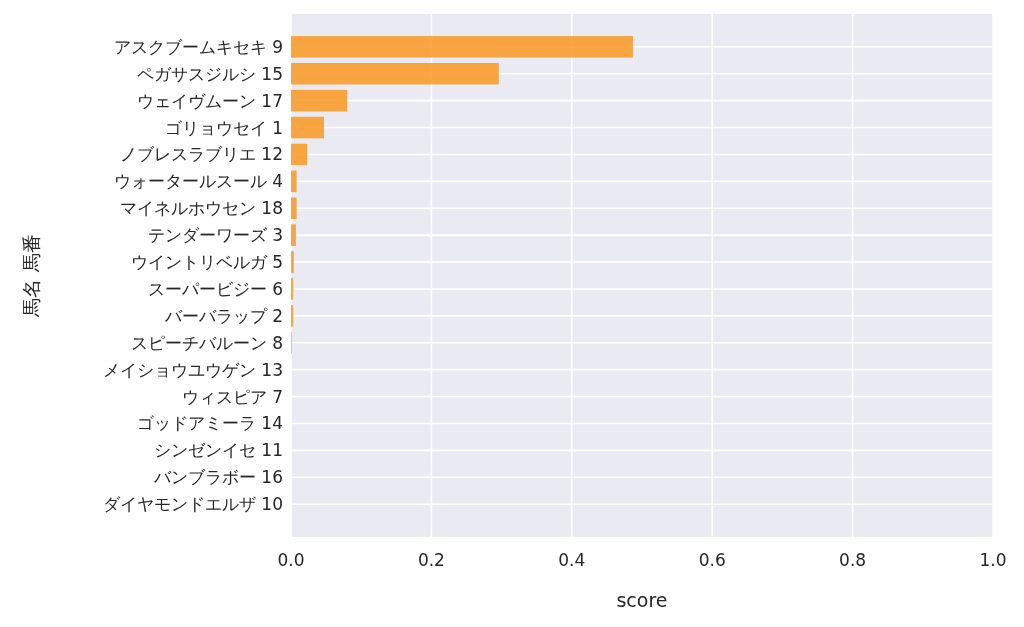  I want to click on y-tick-label: スーパービジー 6, so click(215, 288).